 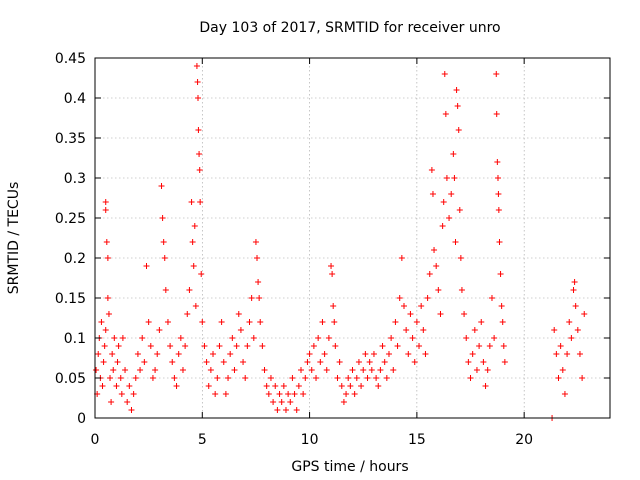 What do you see at coordinates (70, 59) in the screenshot?
I see `y-tick-label: 0.45` at bounding box center [70, 59].